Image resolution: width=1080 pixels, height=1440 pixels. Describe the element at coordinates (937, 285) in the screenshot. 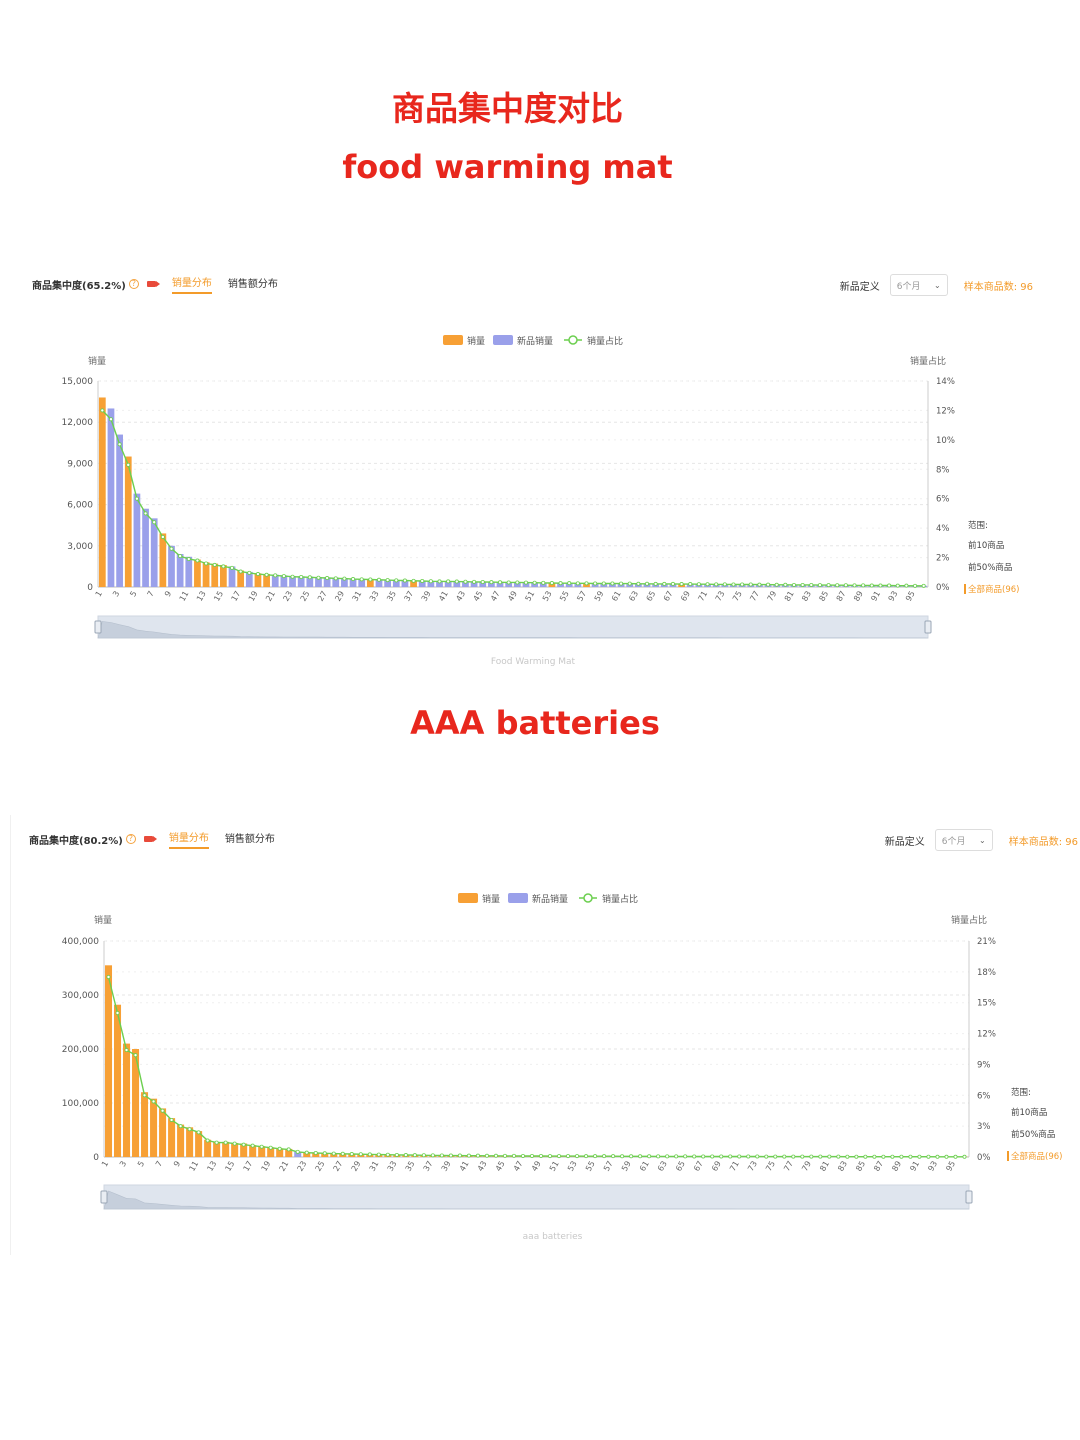

I see `chevron-down-icon: ⌄` at that location.